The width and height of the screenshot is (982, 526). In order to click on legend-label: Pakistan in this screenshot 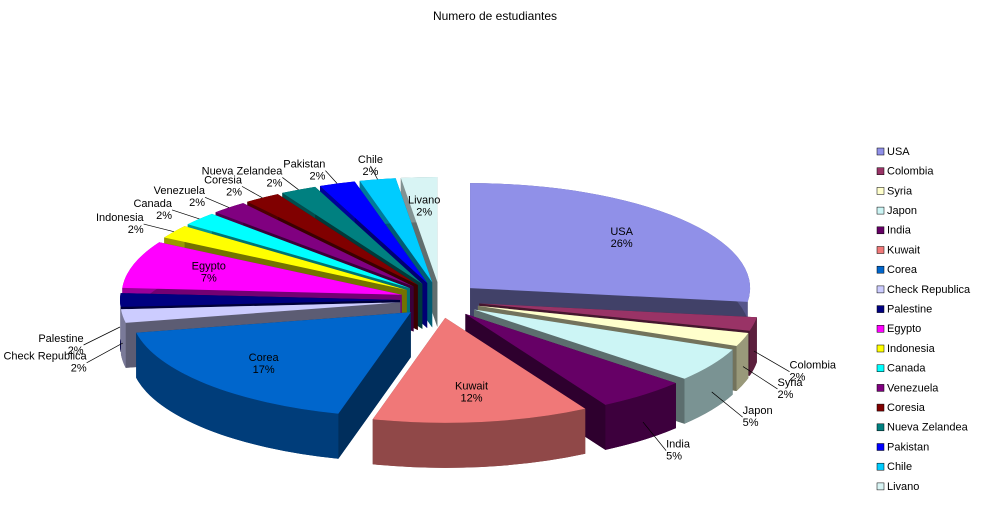, I will do `click(908, 447)`.